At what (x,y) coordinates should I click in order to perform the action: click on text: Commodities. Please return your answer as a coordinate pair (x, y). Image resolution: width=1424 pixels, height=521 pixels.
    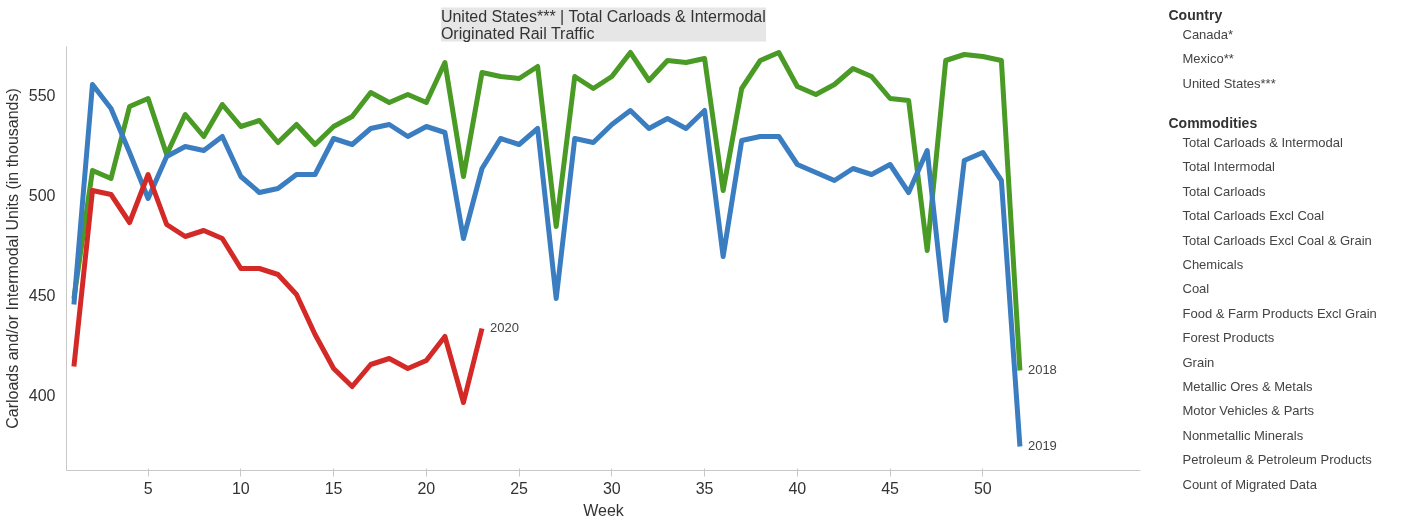
    Looking at the image, I should click on (1213, 122).